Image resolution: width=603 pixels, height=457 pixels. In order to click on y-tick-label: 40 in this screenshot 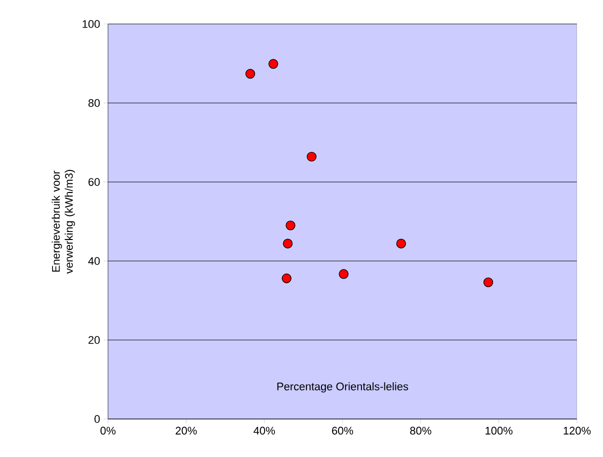, I will do `click(94, 261)`.